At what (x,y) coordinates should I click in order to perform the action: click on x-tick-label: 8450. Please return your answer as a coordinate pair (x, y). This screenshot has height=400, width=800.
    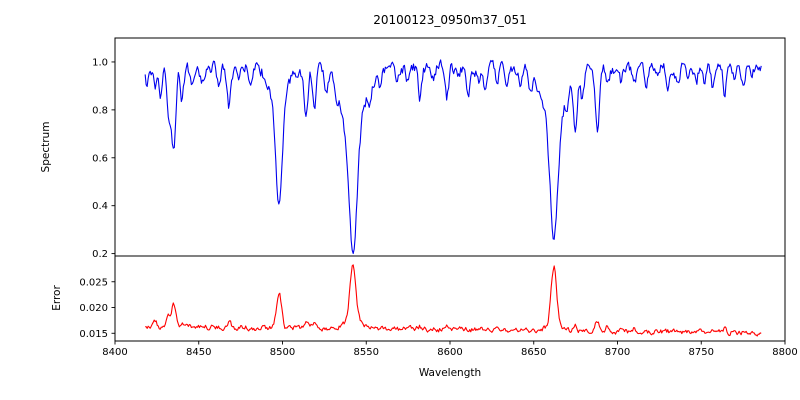
    Looking at the image, I should click on (198, 352).